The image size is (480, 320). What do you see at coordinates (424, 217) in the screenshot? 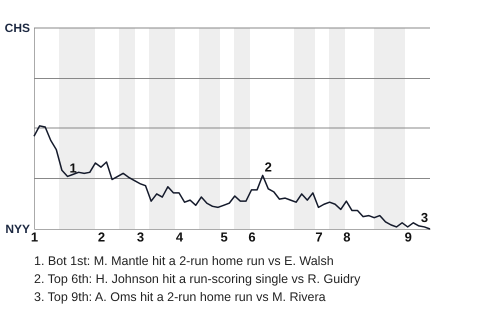
I see `annotation: 3` at bounding box center [424, 217].